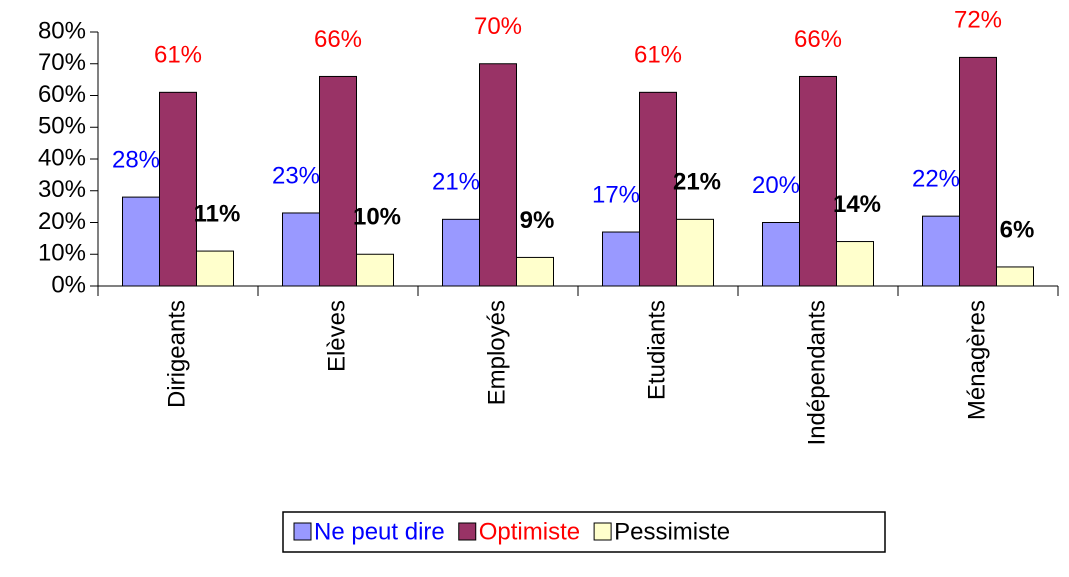 This screenshot has width=1069, height=577. Describe the element at coordinates (379, 531) in the screenshot. I see `legend-label: Ne peut dire` at that location.